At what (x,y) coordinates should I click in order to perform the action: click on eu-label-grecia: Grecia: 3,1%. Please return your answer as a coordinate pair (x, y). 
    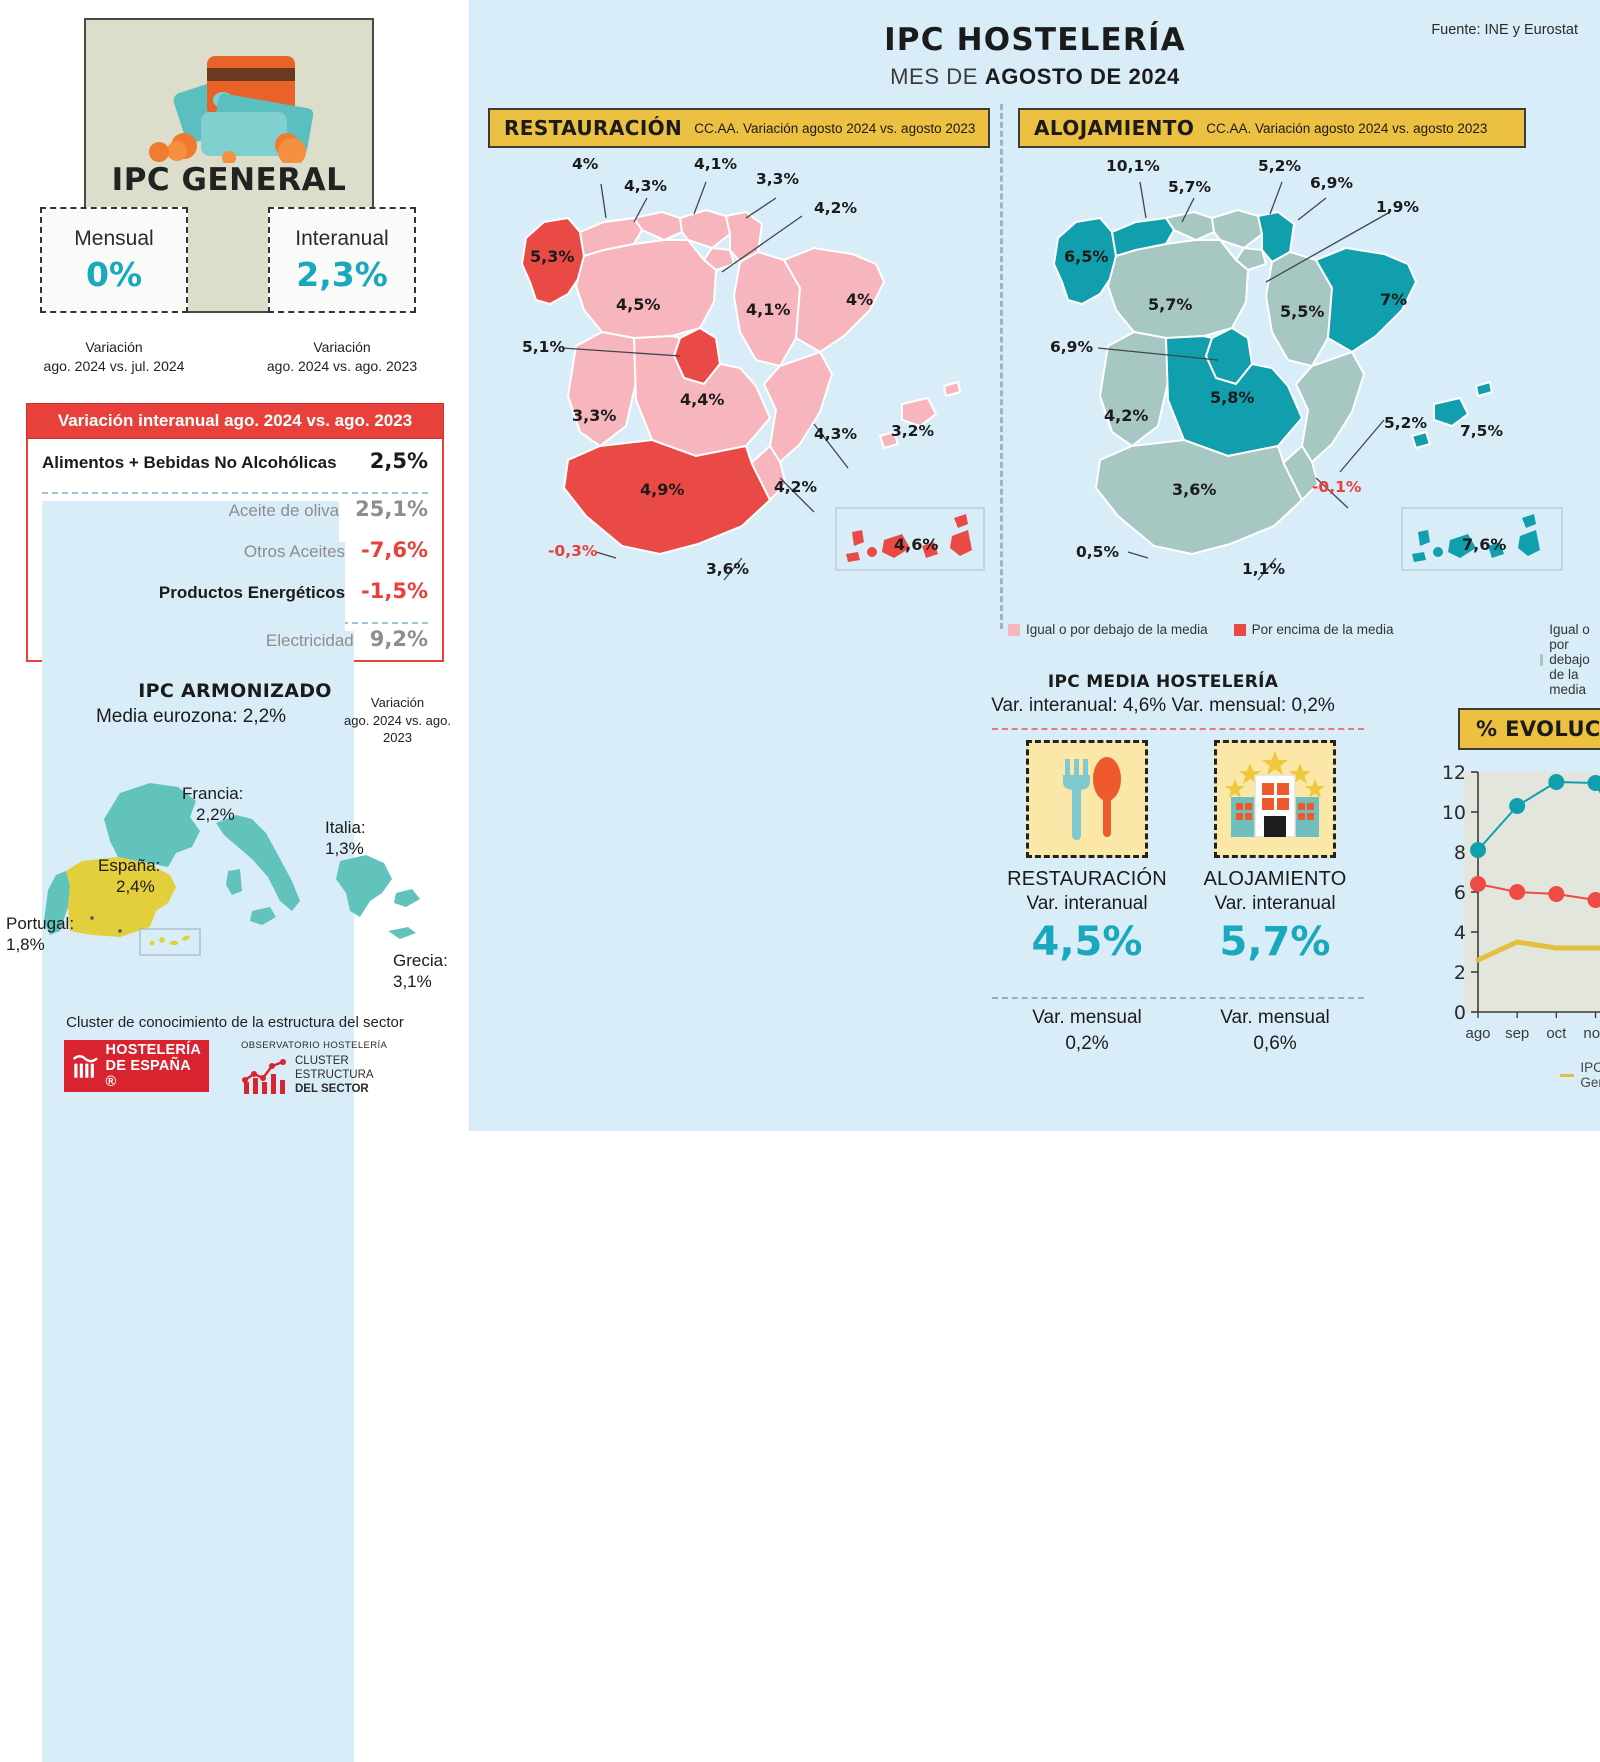
    Looking at the image, I should click on (420, 971).